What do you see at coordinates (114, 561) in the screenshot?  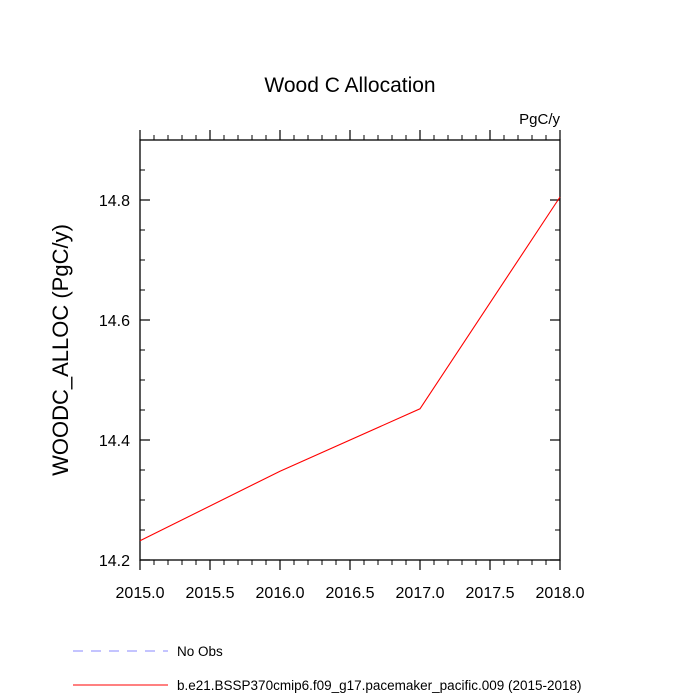 I see `y-tick-label: 14.2` at bounding box center [114, 561].